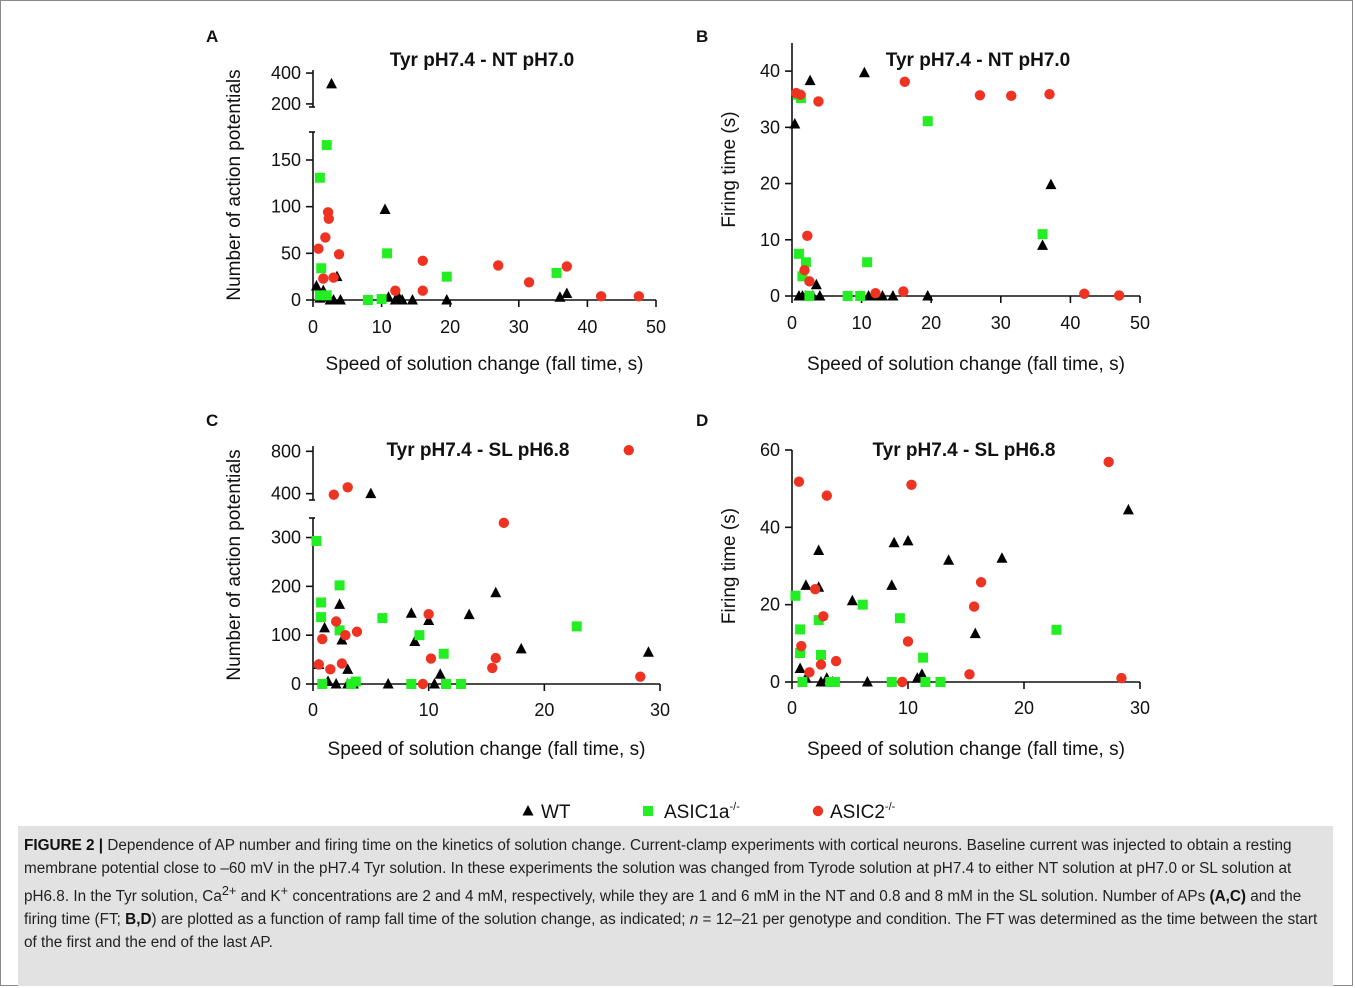 Image resolution: width=1355 pixels, height=988 pixels. What do you see at coordinates (485, 364) in the screenshot?
I see `x-axis-label: Speed of solution change (fall time, s)` at bounding box center [485, 364].